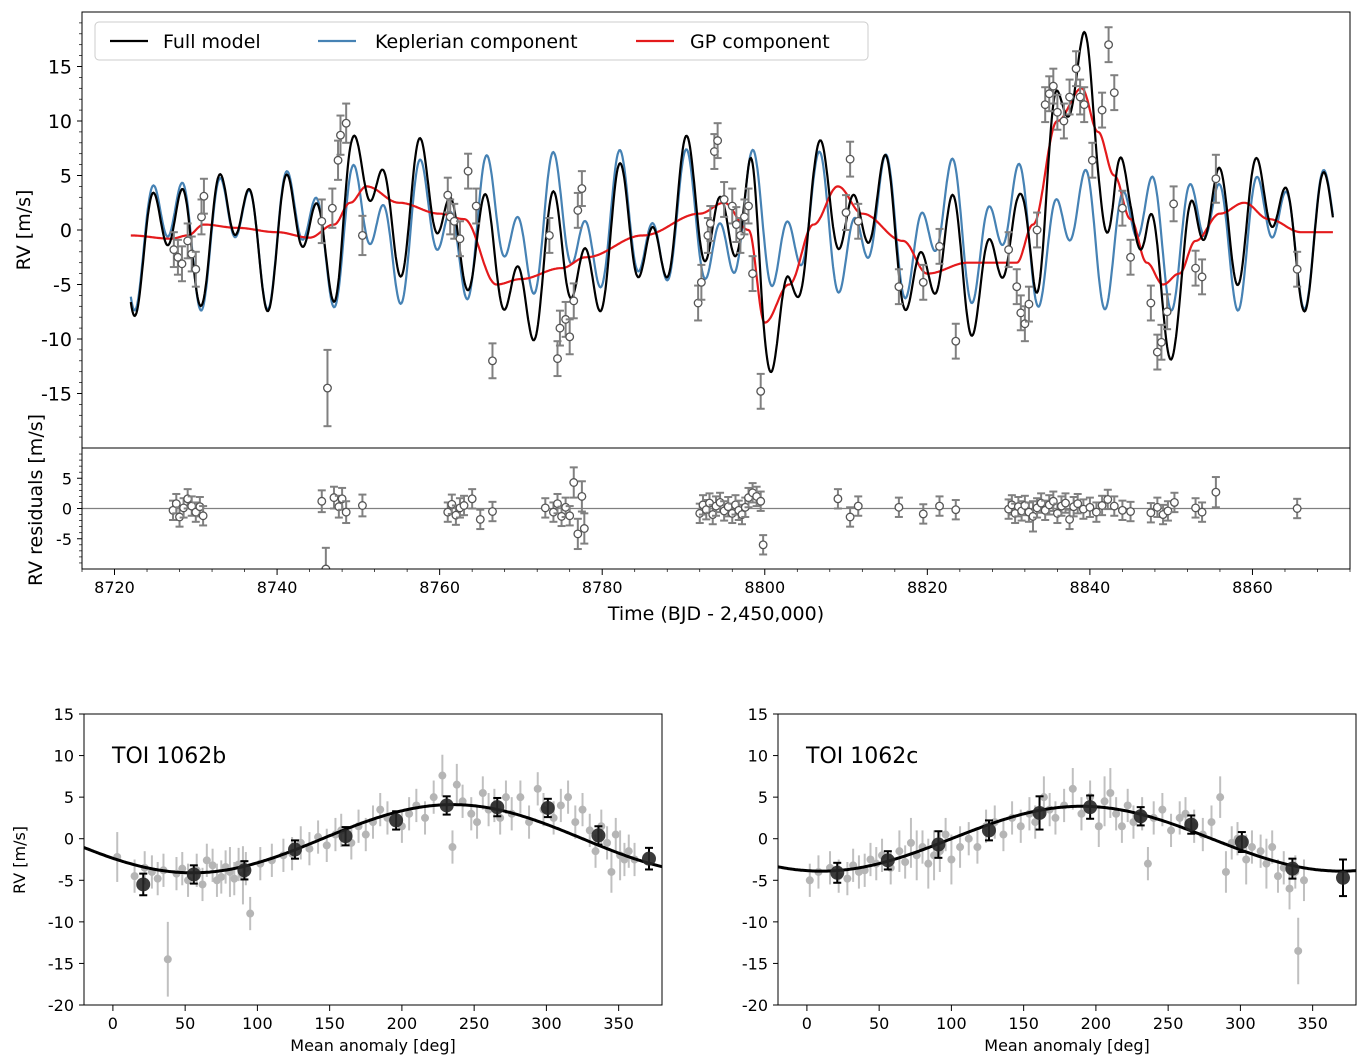 This screenshot has height=1057, width=1357. I want to click on rv-ts-y-ticks: -15 -10 -5 0 5 10 15, so click(61, 230).